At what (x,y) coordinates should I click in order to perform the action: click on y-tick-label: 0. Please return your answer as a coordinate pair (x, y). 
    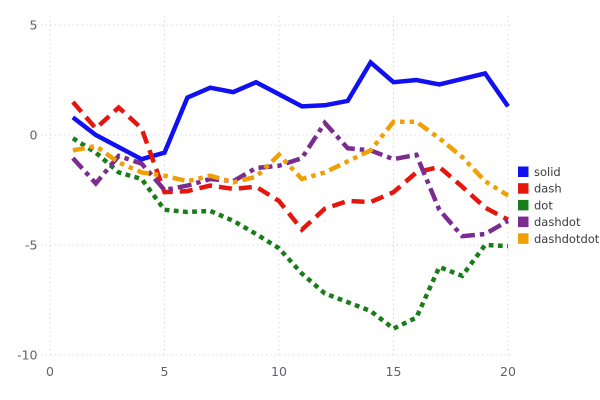
    Looking at the image, I should click on (34, 135).